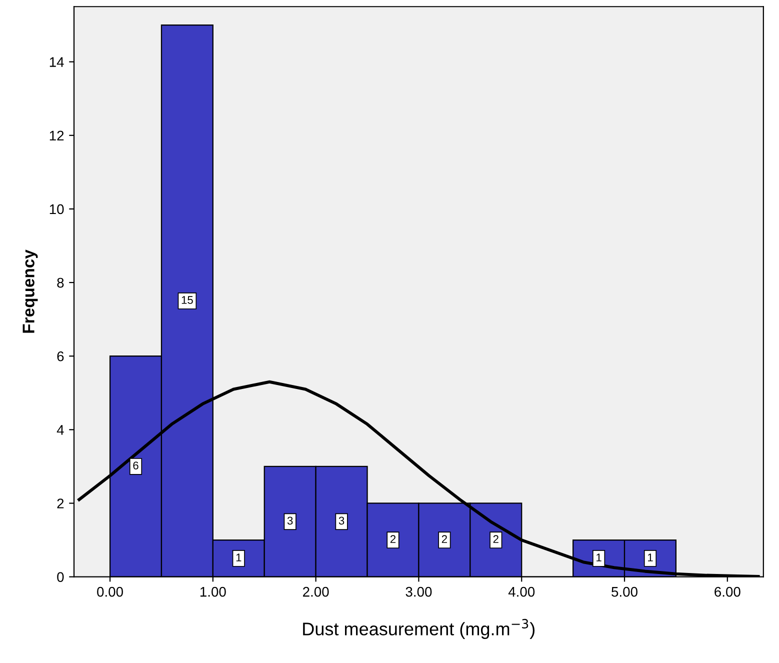  What do you see at coordinates (625, 591) in the screenshot?
I see `x-tick-label: 5.00` at bounding box center [625, 591].